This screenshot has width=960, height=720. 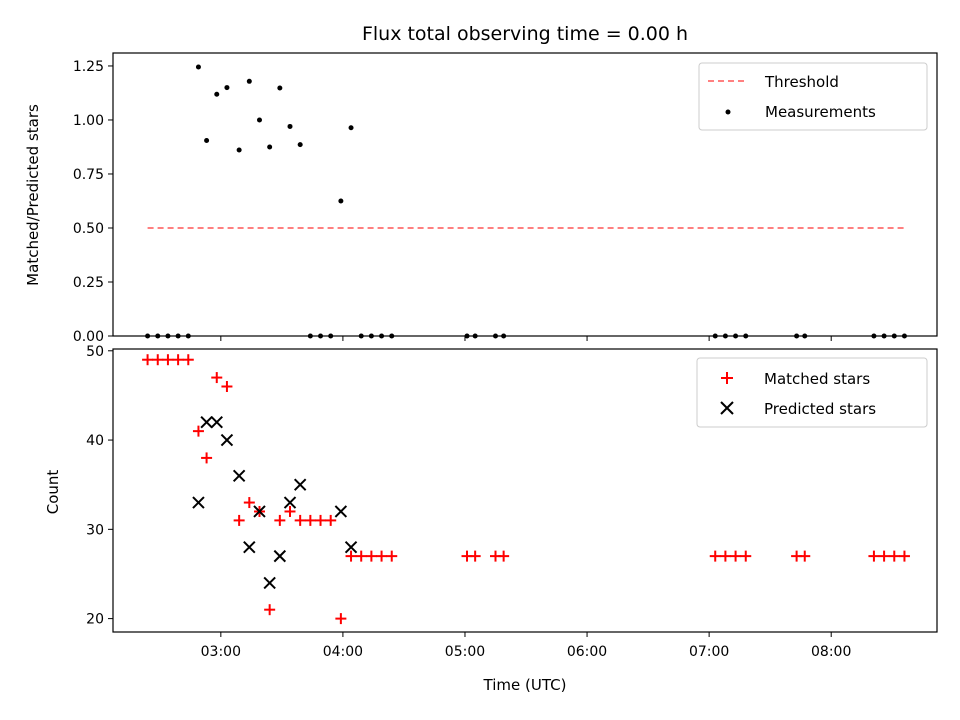 What do you see at coordinates (95, 441) in the screenshot?
I see `bottom-y-tick-label: 40` at bounding box center [95, 441].